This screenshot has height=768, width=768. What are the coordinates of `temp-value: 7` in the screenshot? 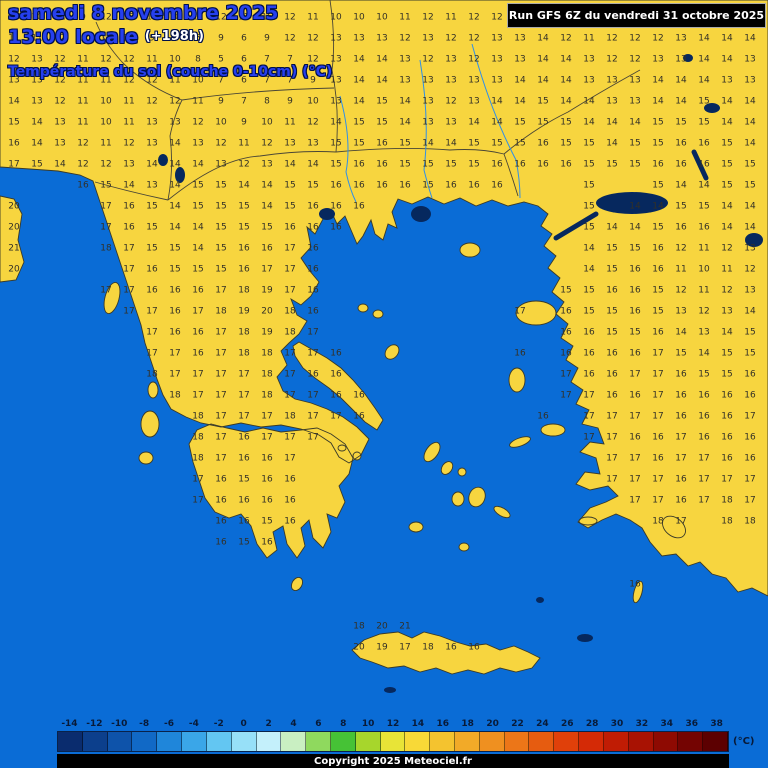 It's located at (267, 80).